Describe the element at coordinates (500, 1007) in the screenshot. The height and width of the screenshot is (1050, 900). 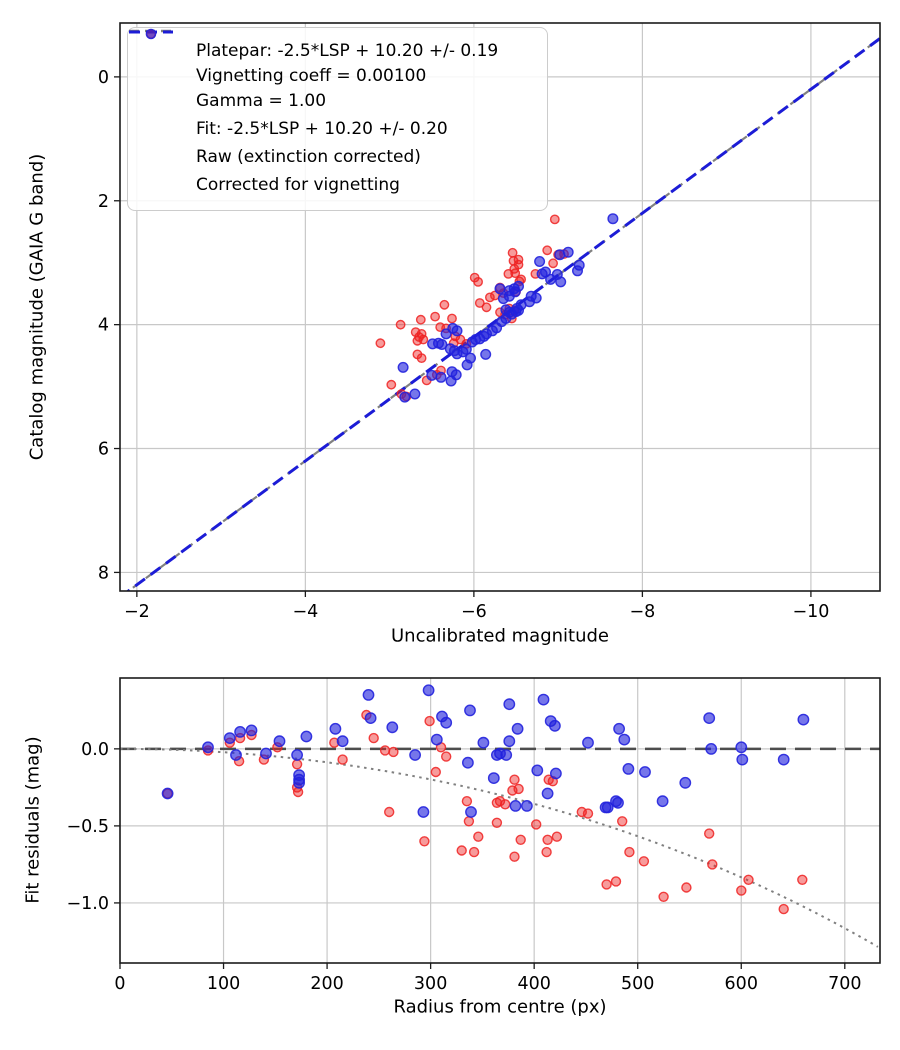
I see `bottom-x-axis-label: Radius from centre (px)` at that location.